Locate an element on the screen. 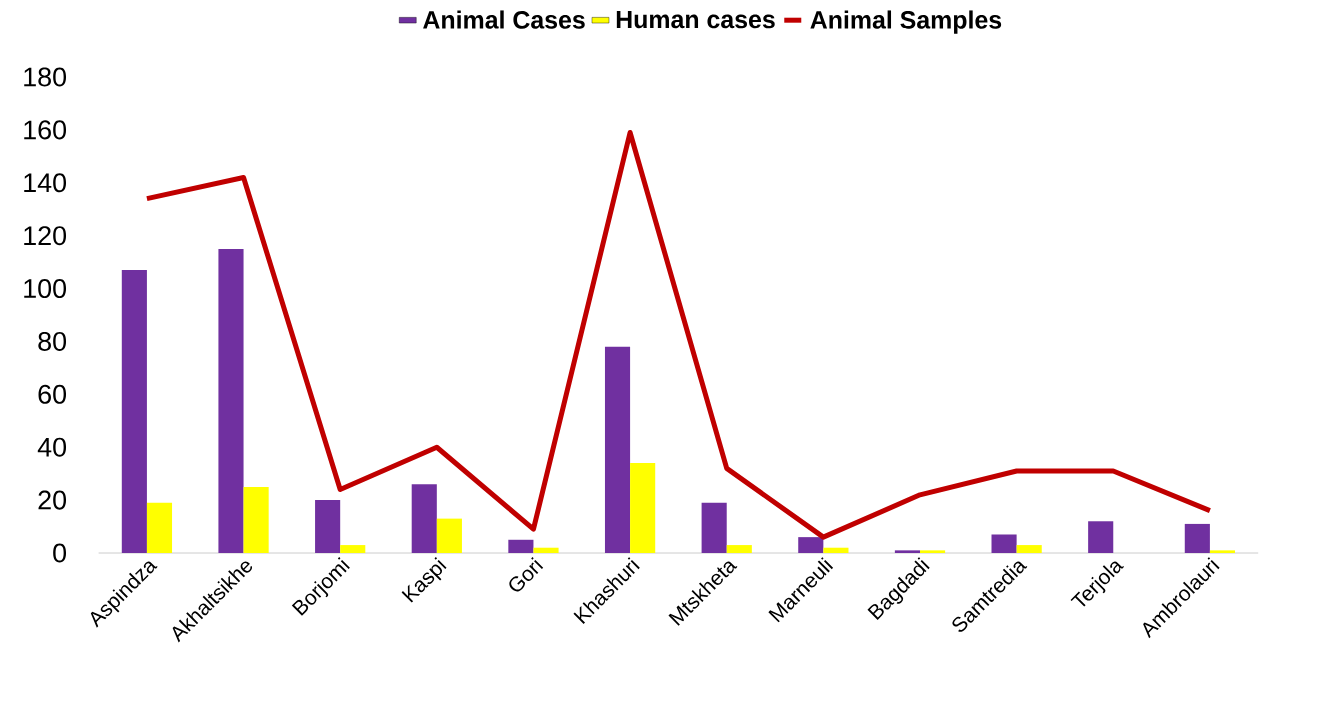  y-tick-label: 80 is located at coordinates (52, 341).